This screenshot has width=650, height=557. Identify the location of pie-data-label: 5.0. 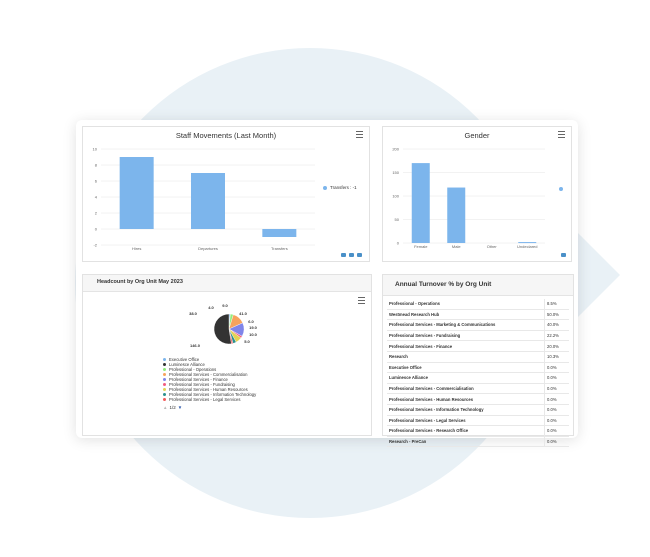
(247, 341).